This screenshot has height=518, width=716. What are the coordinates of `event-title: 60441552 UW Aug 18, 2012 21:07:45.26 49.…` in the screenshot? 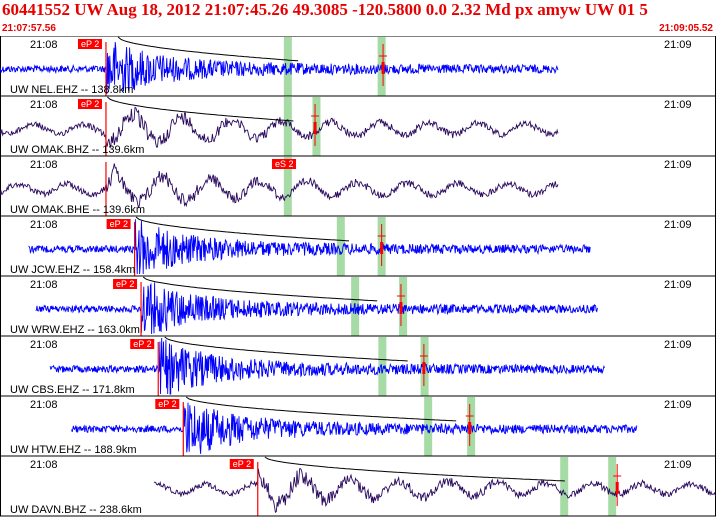 It's located at (325, 9).